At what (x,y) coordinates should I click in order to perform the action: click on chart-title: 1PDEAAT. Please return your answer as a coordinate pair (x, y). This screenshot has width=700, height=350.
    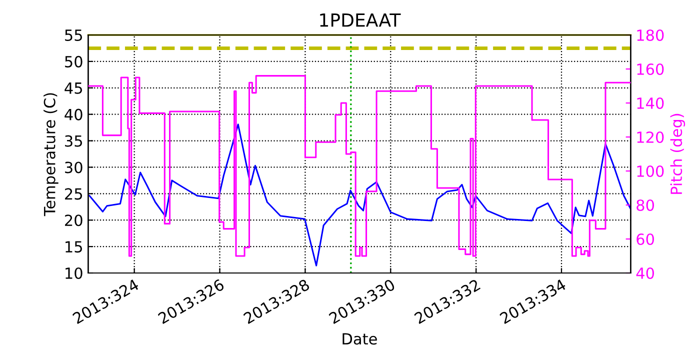
    Looking at the image, I should click on (360, 20).